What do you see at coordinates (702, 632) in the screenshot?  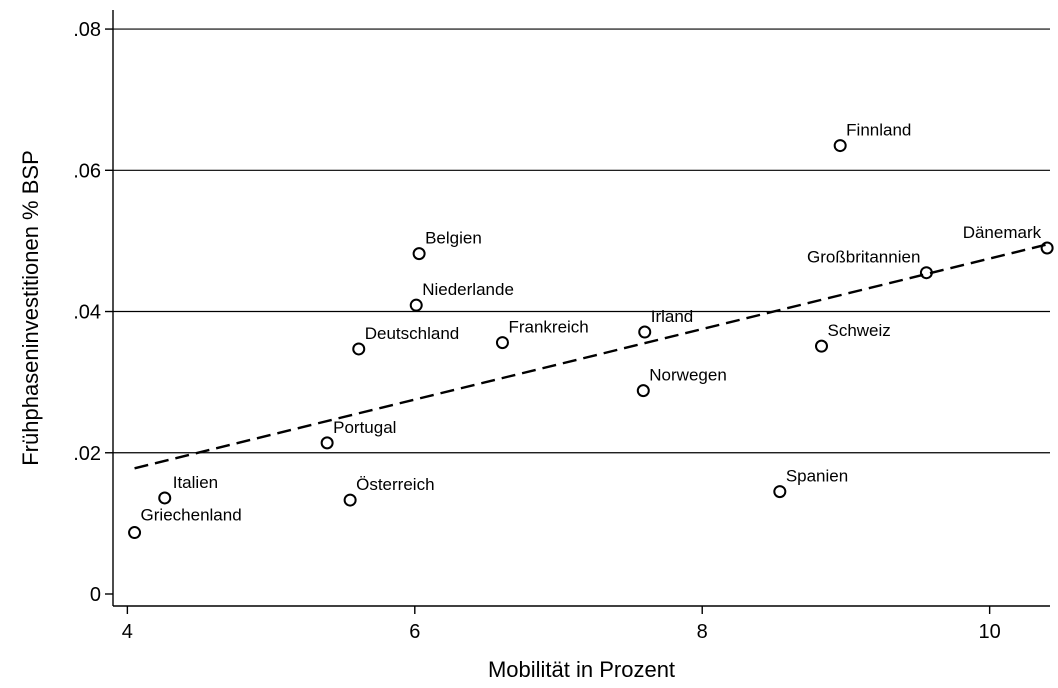 I see `x-tick-label: 8` at bounding box center [702, 632].